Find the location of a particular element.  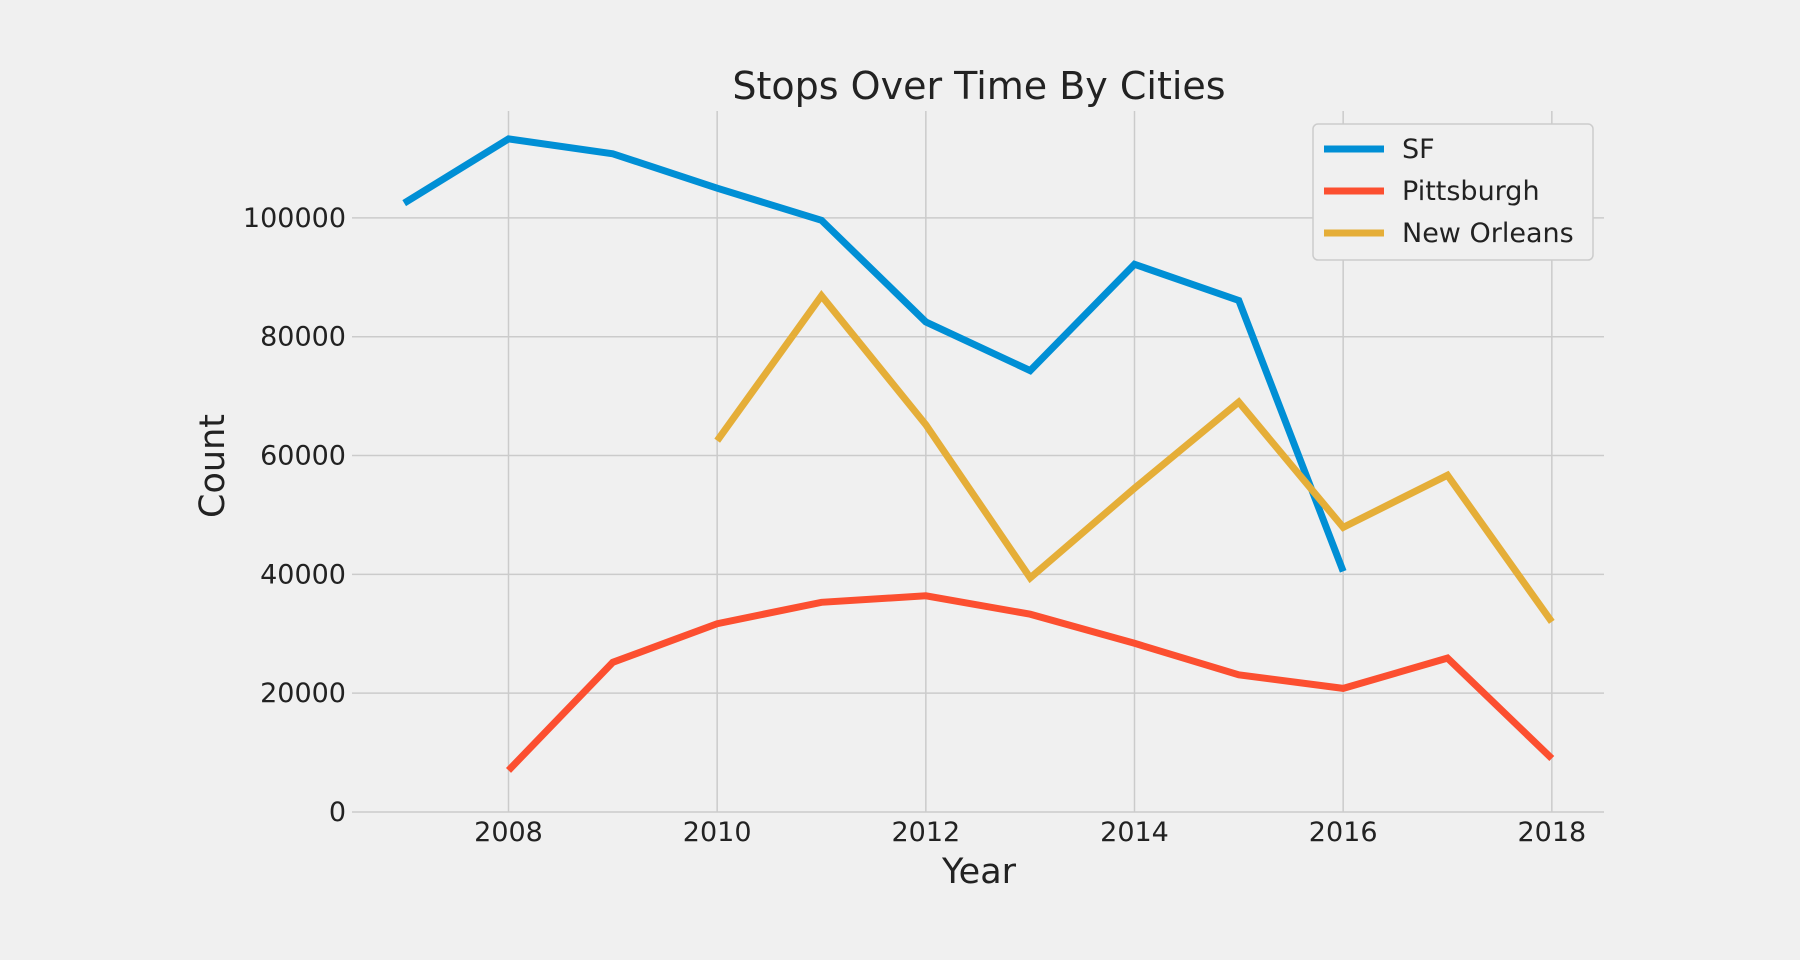

x-axis-label: Year is located at coordinates (979, 872).